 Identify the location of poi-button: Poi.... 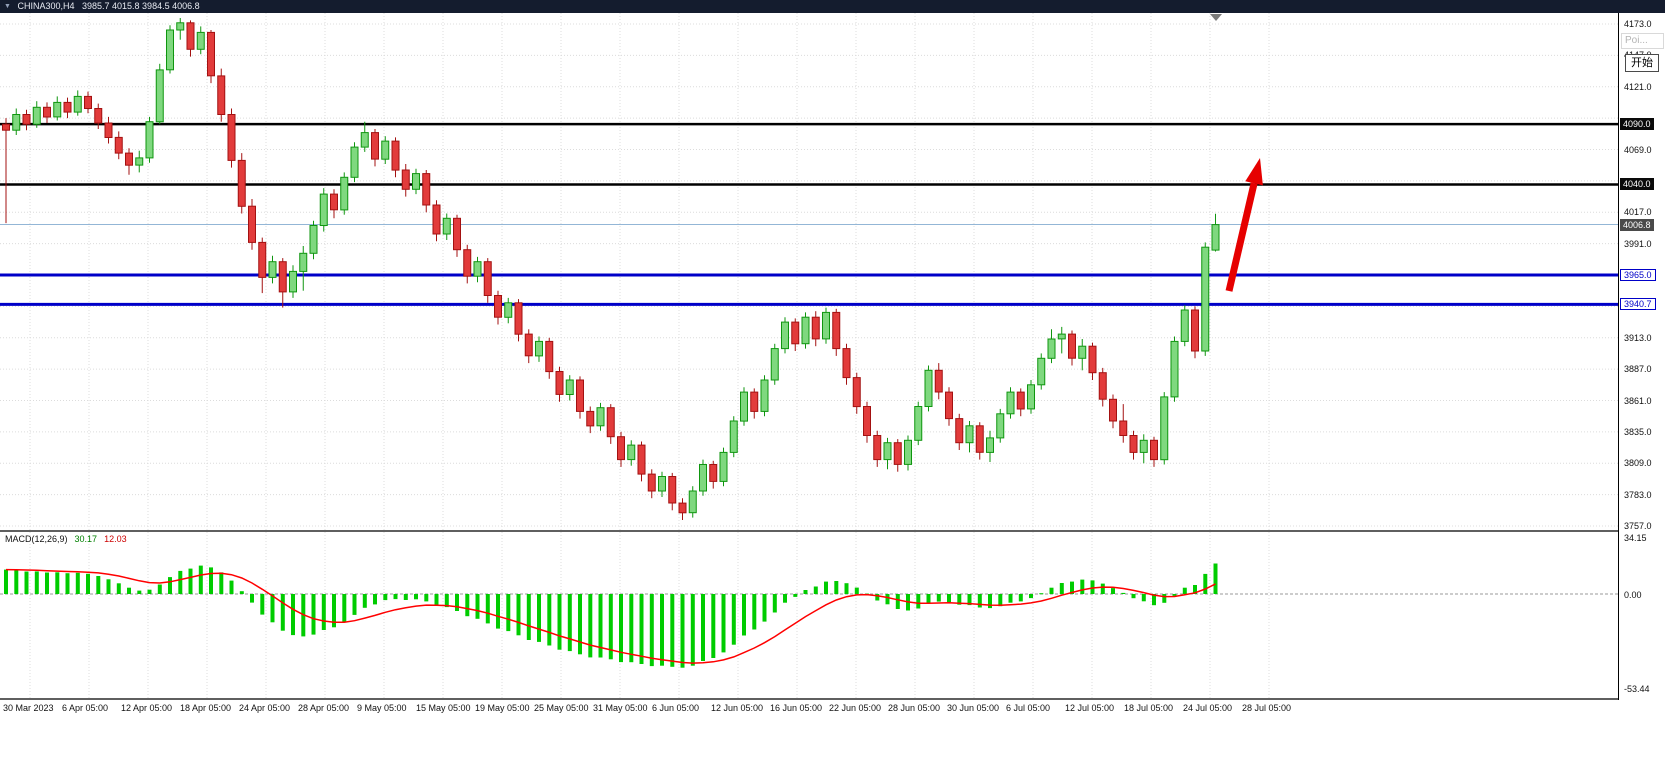
(1642, 41).